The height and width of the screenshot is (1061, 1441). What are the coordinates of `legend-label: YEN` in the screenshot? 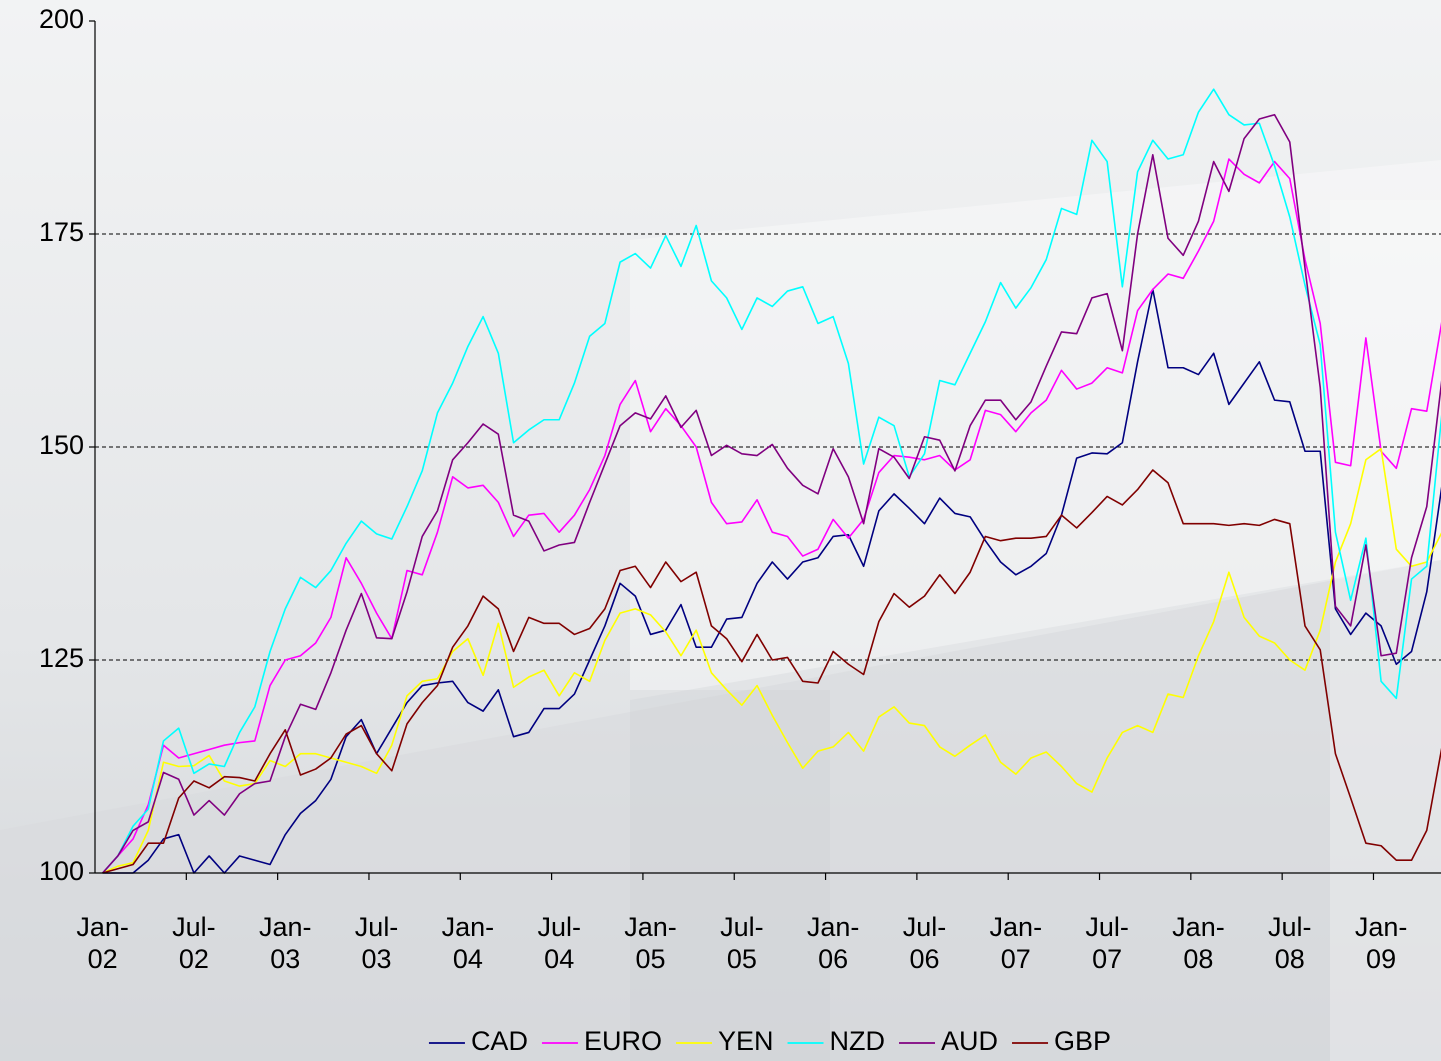 It's located at (746, 1041).